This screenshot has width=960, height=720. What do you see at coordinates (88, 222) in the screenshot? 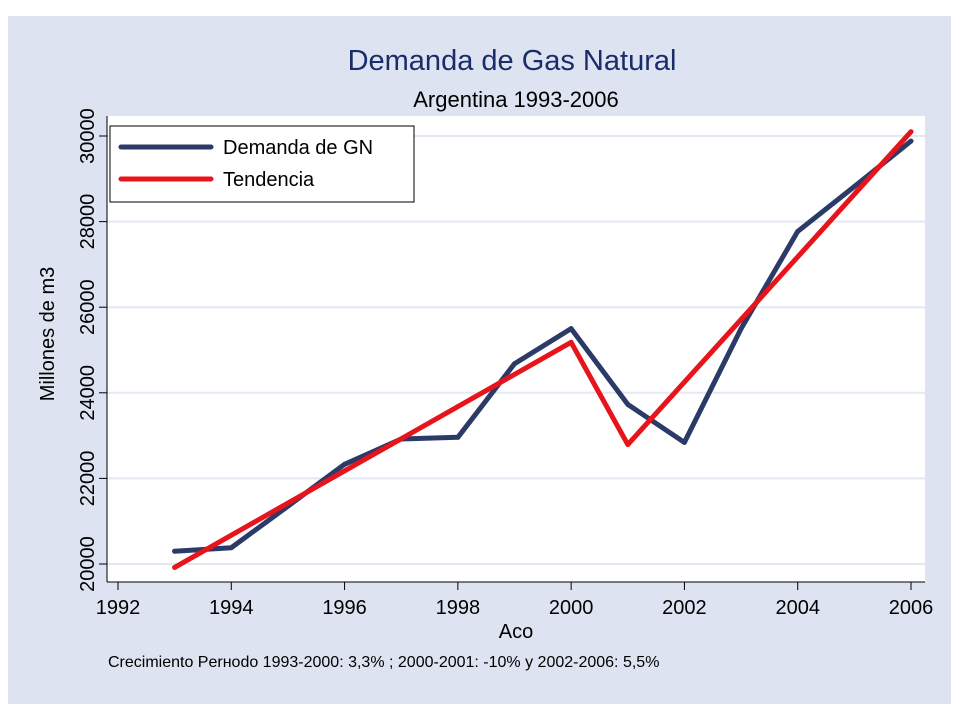
I see `y-tick-label: 28000` at bounding box center [88, 222].